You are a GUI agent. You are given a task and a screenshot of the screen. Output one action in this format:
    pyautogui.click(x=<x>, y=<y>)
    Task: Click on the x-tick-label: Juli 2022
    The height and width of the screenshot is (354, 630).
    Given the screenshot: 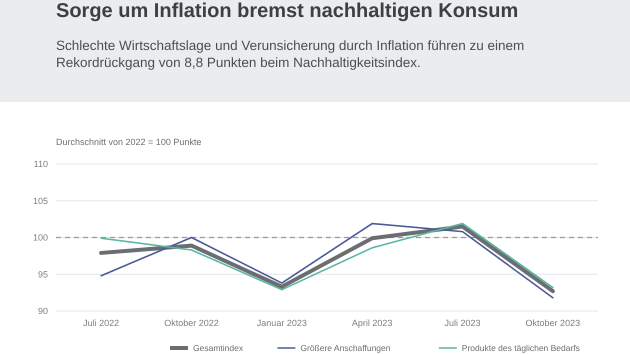 What is the action you would take?
    pyautogui.click(x=101, y=323)
    